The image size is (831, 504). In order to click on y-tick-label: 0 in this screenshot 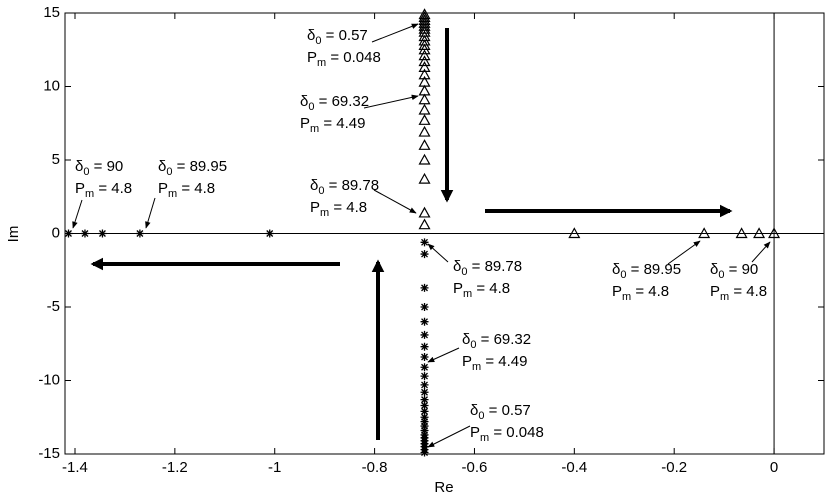, I will do `click(56, 232)`.